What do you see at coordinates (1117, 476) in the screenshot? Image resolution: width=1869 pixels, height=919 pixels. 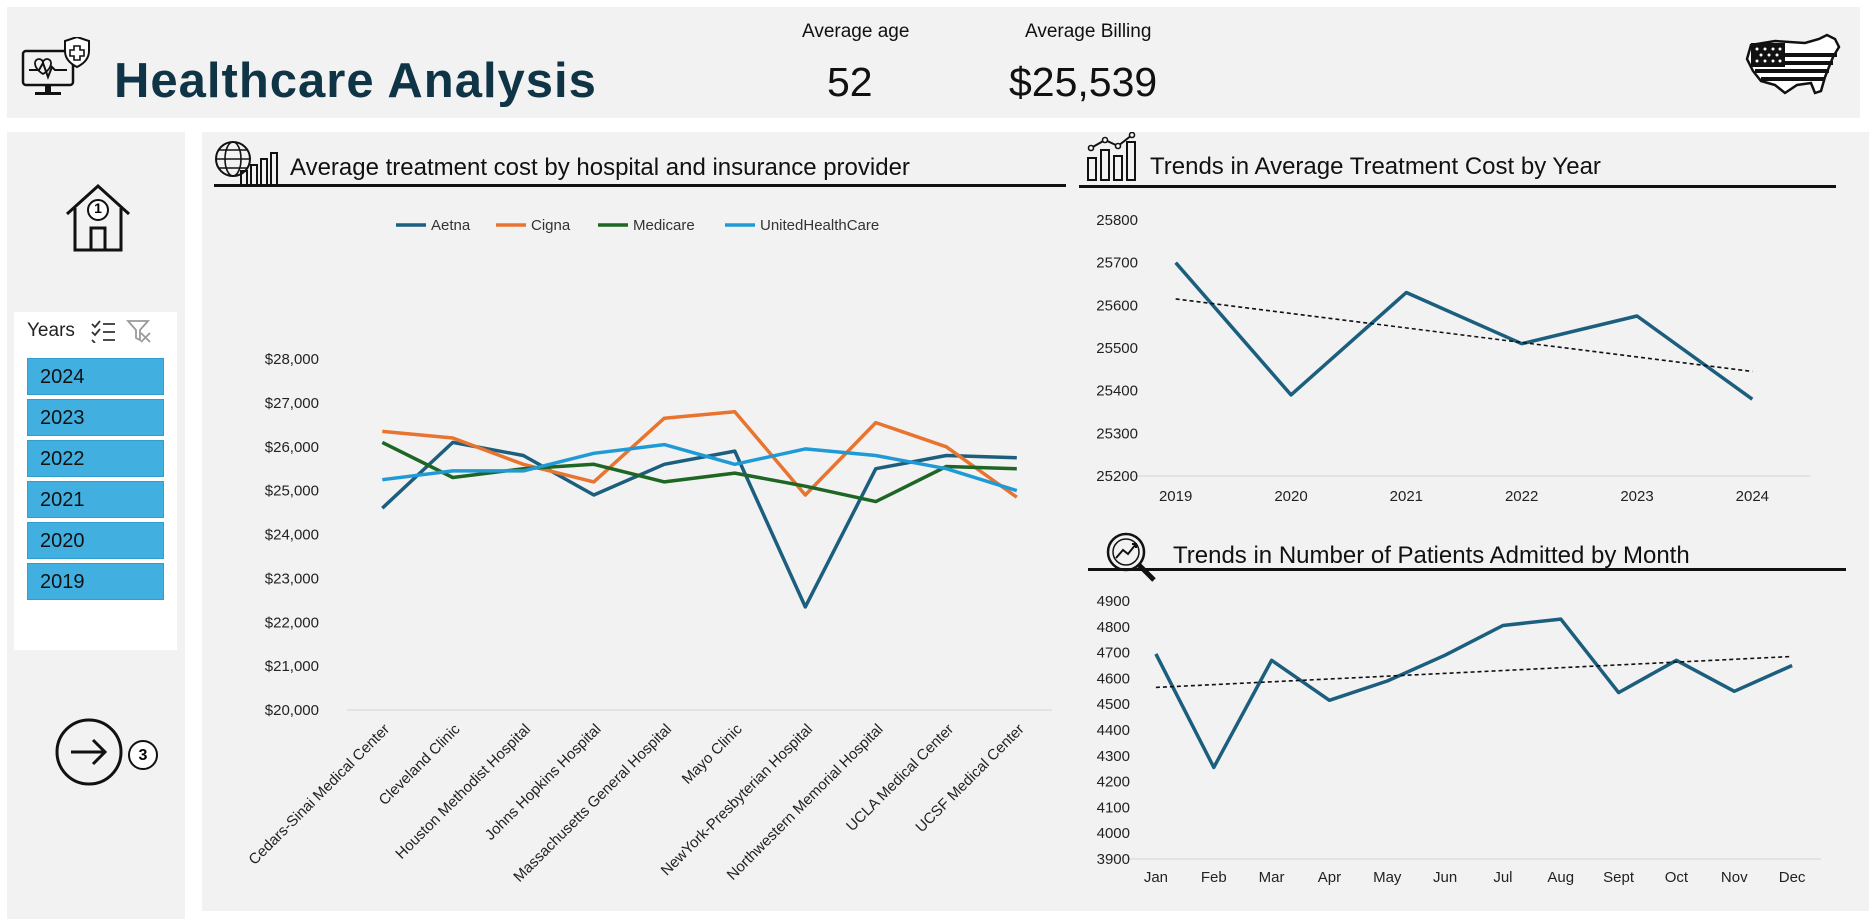 I see `year-y-tick-label: 25200` at bounding box center [1117, 476].